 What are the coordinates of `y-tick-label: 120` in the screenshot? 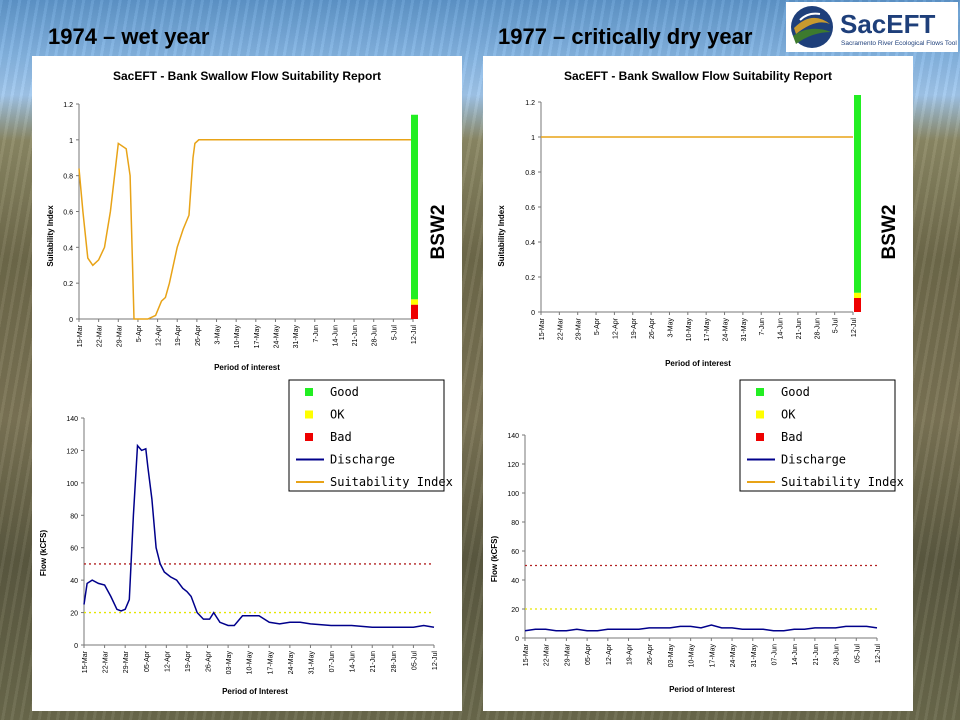 It's located at (72, 451).